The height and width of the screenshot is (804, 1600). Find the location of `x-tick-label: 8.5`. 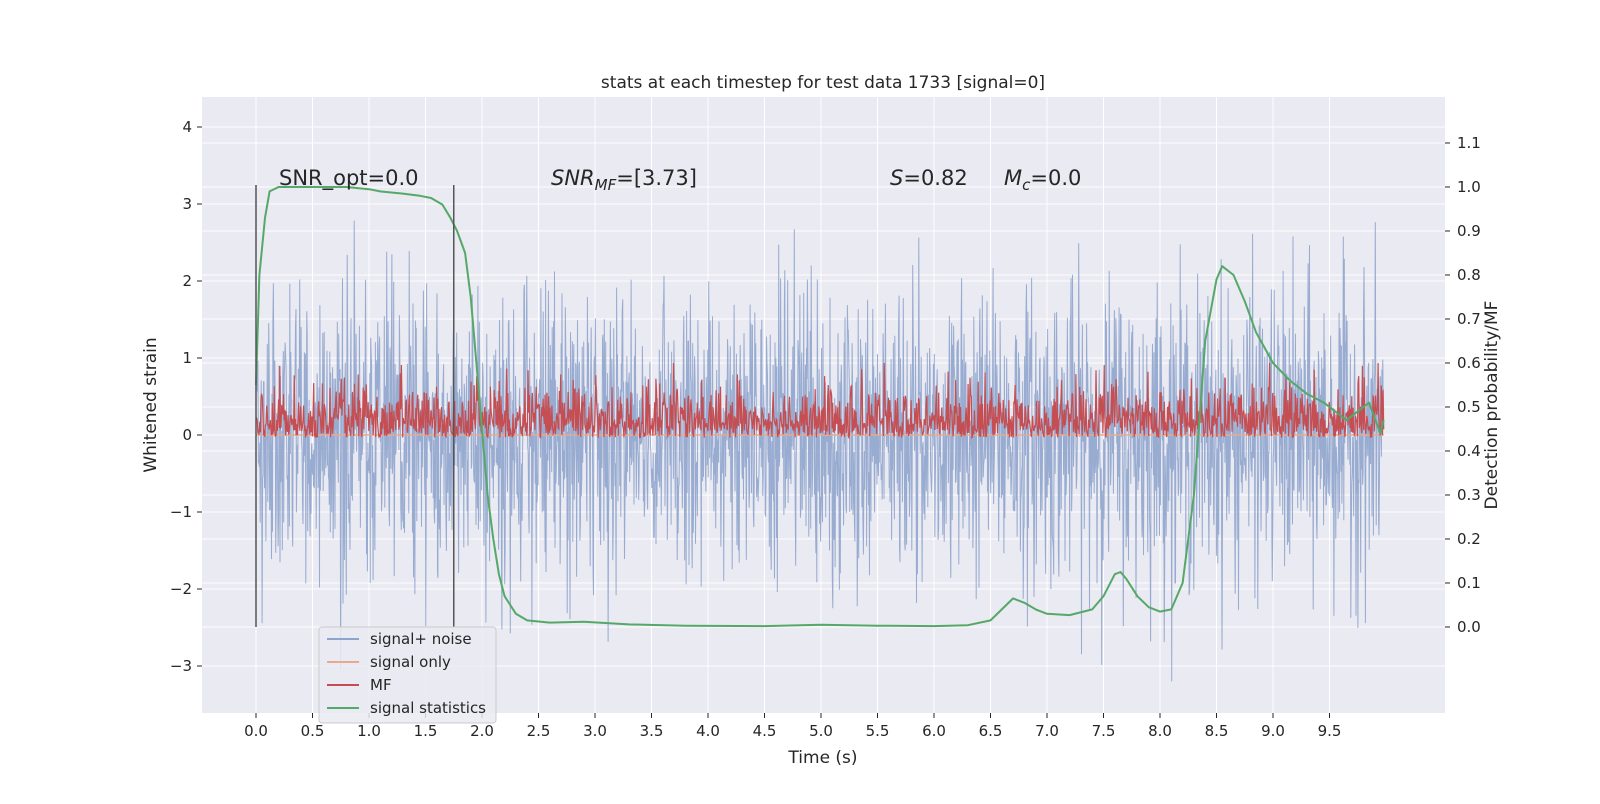

x-tick-label: 8.5 is located at coordinates (1217, 731).